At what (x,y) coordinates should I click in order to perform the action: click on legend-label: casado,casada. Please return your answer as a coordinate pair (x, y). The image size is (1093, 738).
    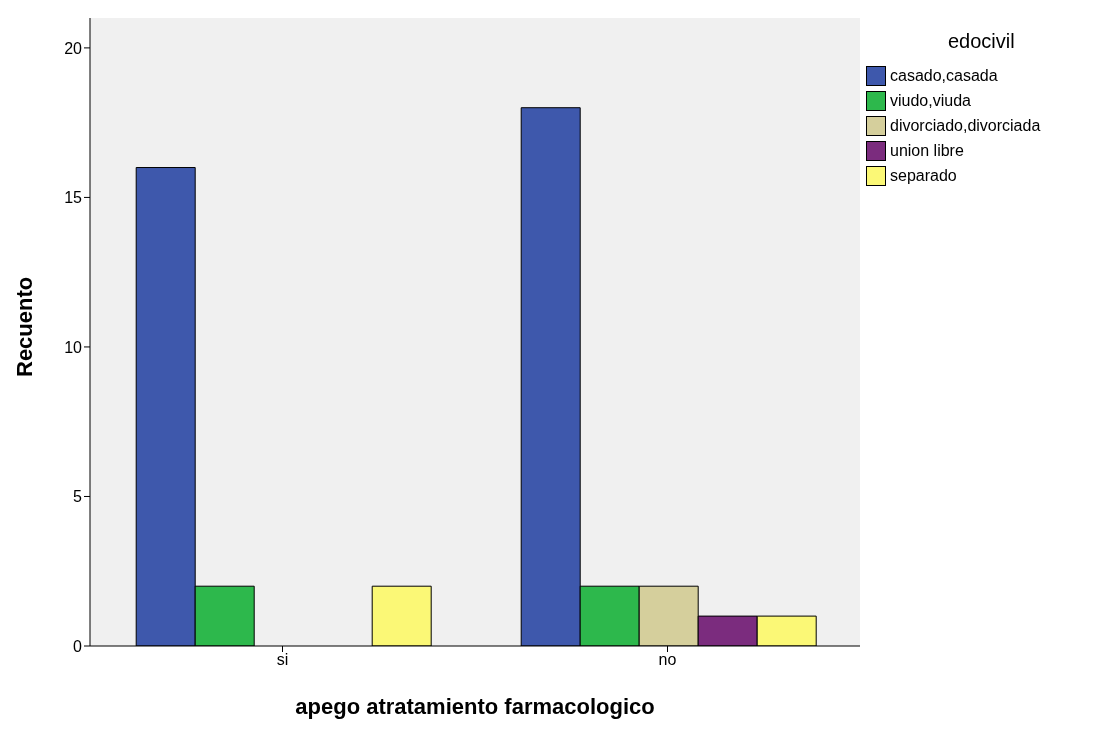
    Looking at the image, I should click on (944, 75).